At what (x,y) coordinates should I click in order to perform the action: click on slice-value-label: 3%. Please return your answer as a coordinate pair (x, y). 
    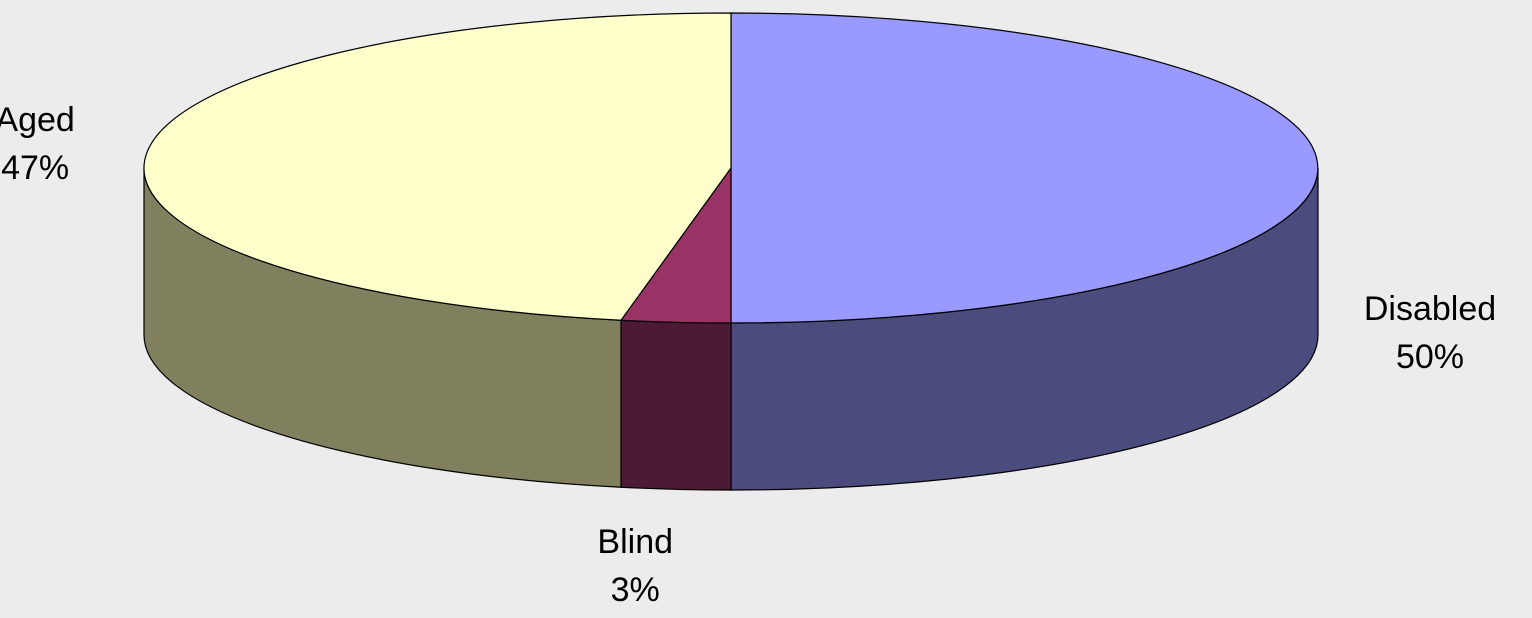
    Looking at the image, I should click on (635, 590).